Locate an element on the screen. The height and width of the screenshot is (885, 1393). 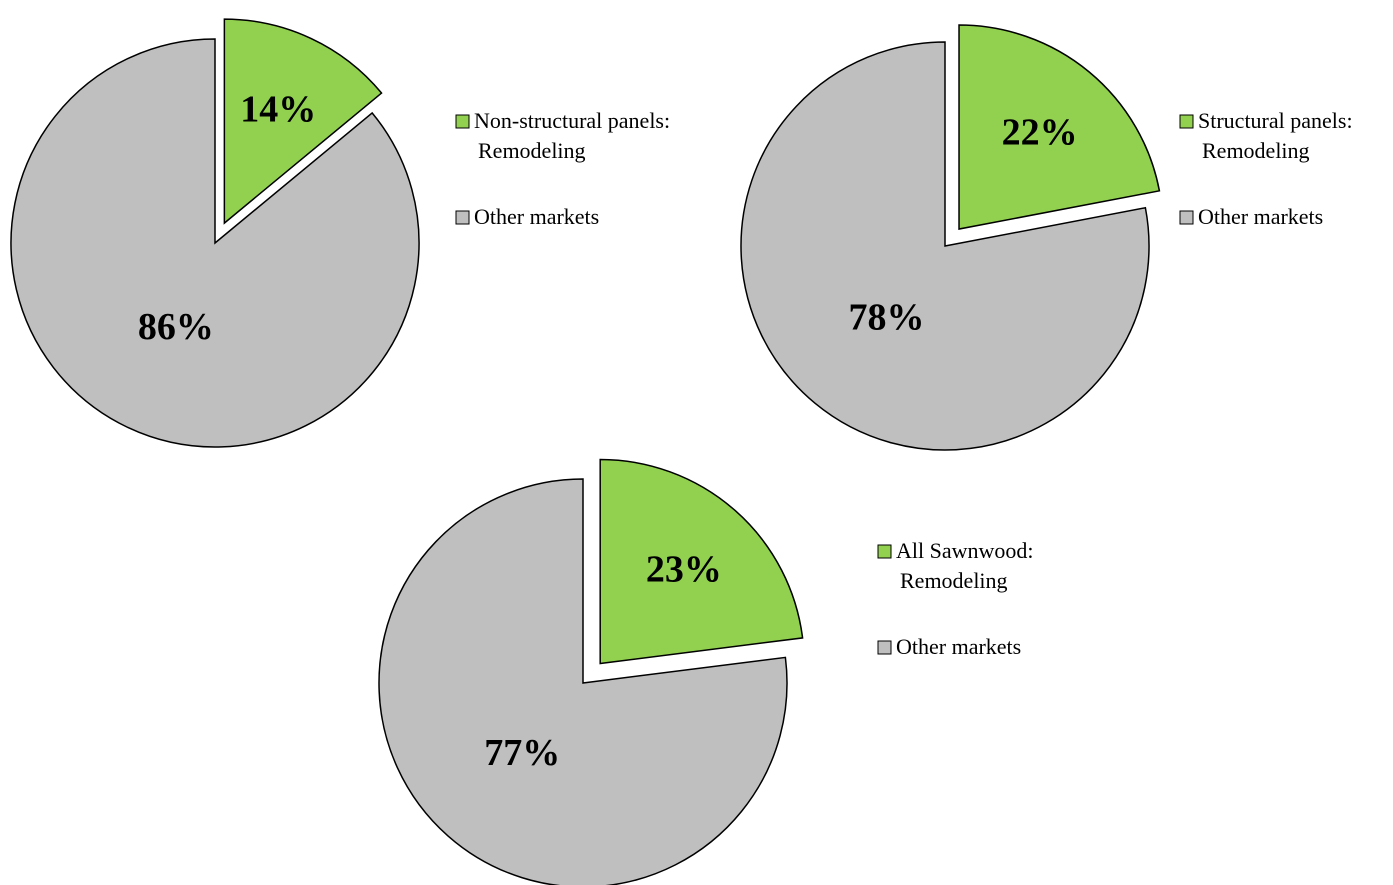
legend-label-sawnwood-line1: All Sawnwood: is located at coordinates (965, 550).